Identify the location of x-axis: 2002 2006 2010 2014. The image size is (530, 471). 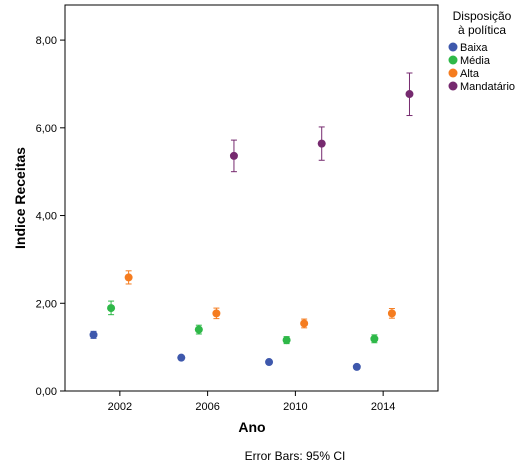
(251, 402).